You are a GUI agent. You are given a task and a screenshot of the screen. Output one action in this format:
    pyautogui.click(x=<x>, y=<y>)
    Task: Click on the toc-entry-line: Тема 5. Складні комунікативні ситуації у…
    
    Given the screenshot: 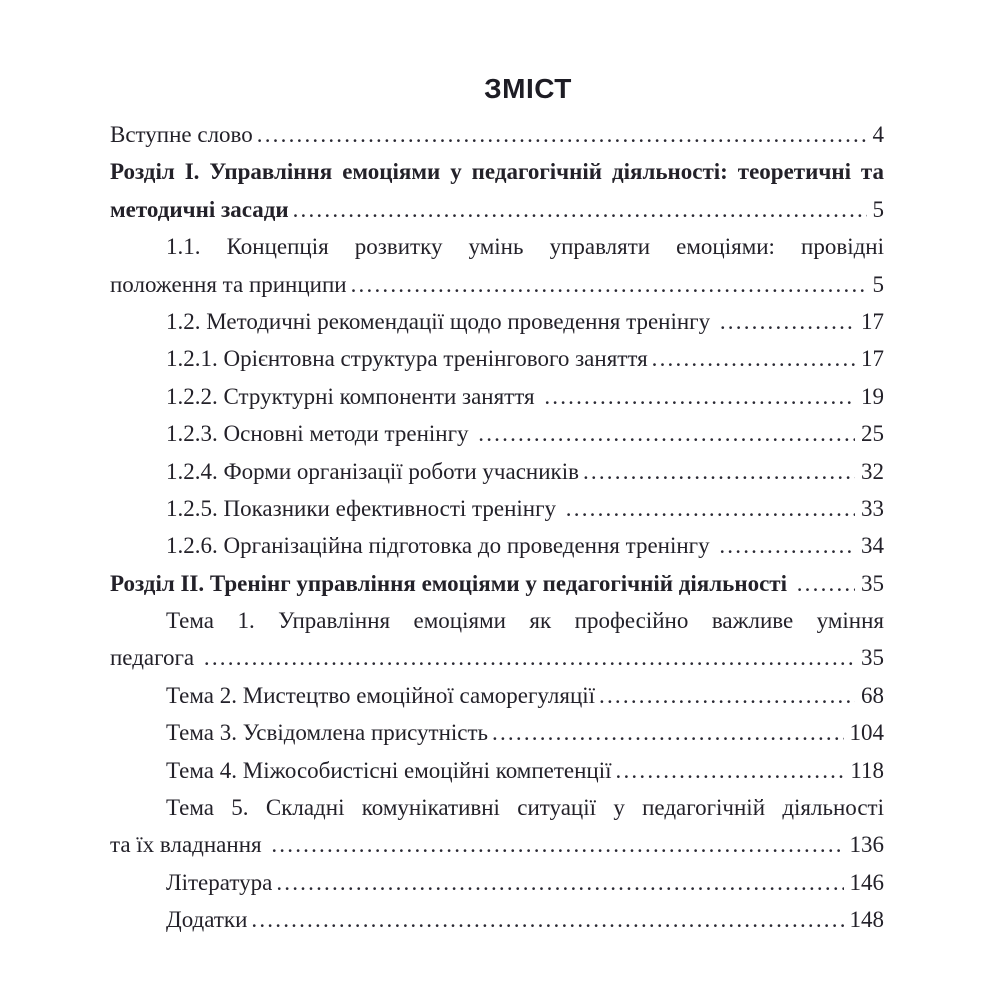 What is the action you would take?
    pyautogui.click(x=525, y=808)
    